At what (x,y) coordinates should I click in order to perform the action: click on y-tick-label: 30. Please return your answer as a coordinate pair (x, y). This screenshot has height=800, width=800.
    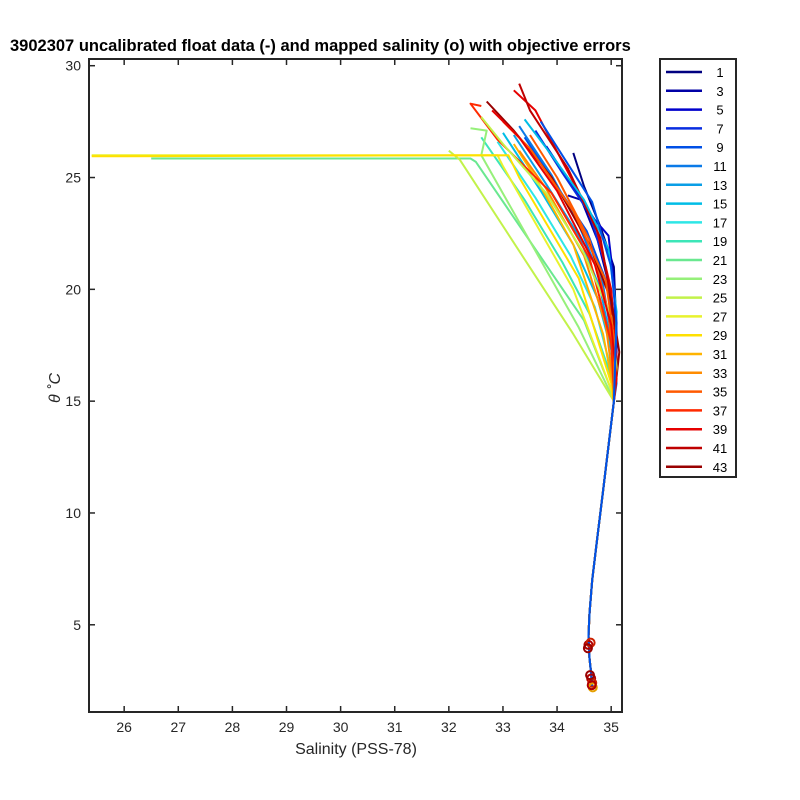
    Looking at the image, I should click on (73, 66).